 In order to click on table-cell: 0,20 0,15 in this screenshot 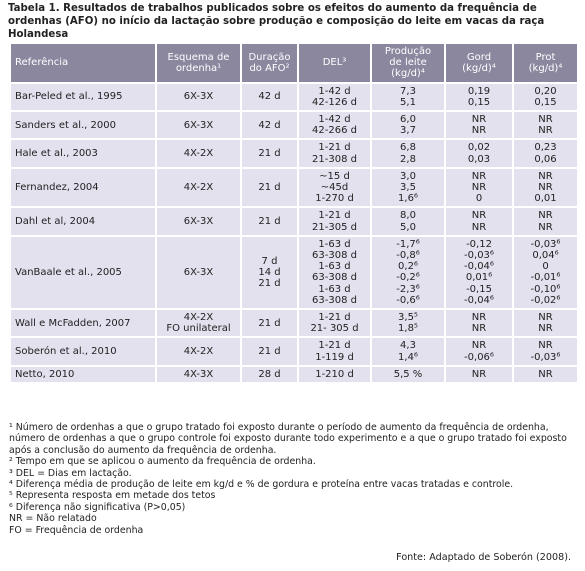, I will do `click(545, 97)`.